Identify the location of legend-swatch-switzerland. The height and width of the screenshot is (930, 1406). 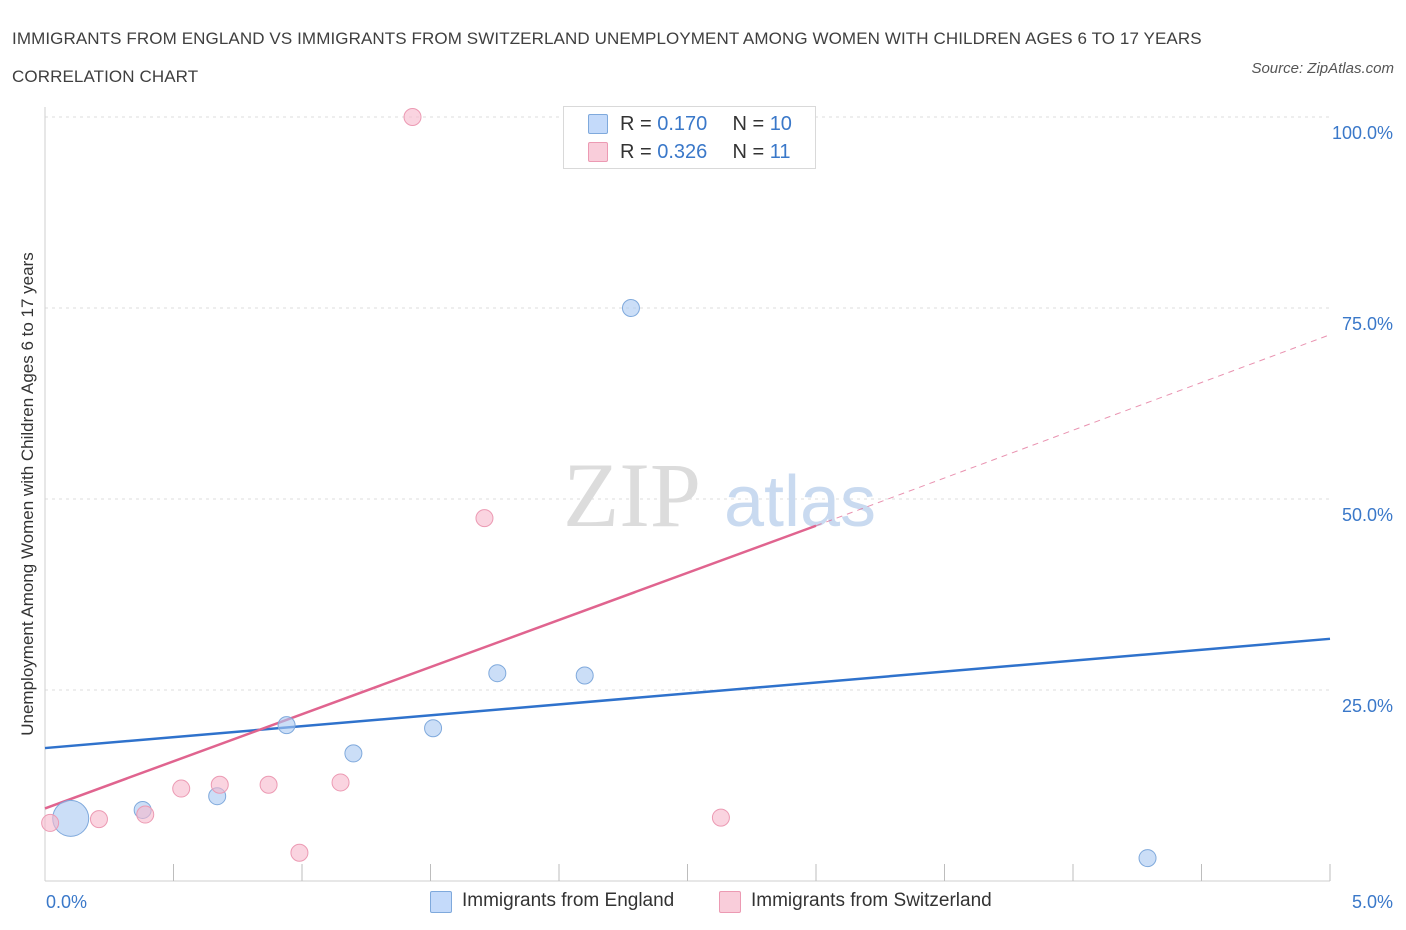
(598, 152).